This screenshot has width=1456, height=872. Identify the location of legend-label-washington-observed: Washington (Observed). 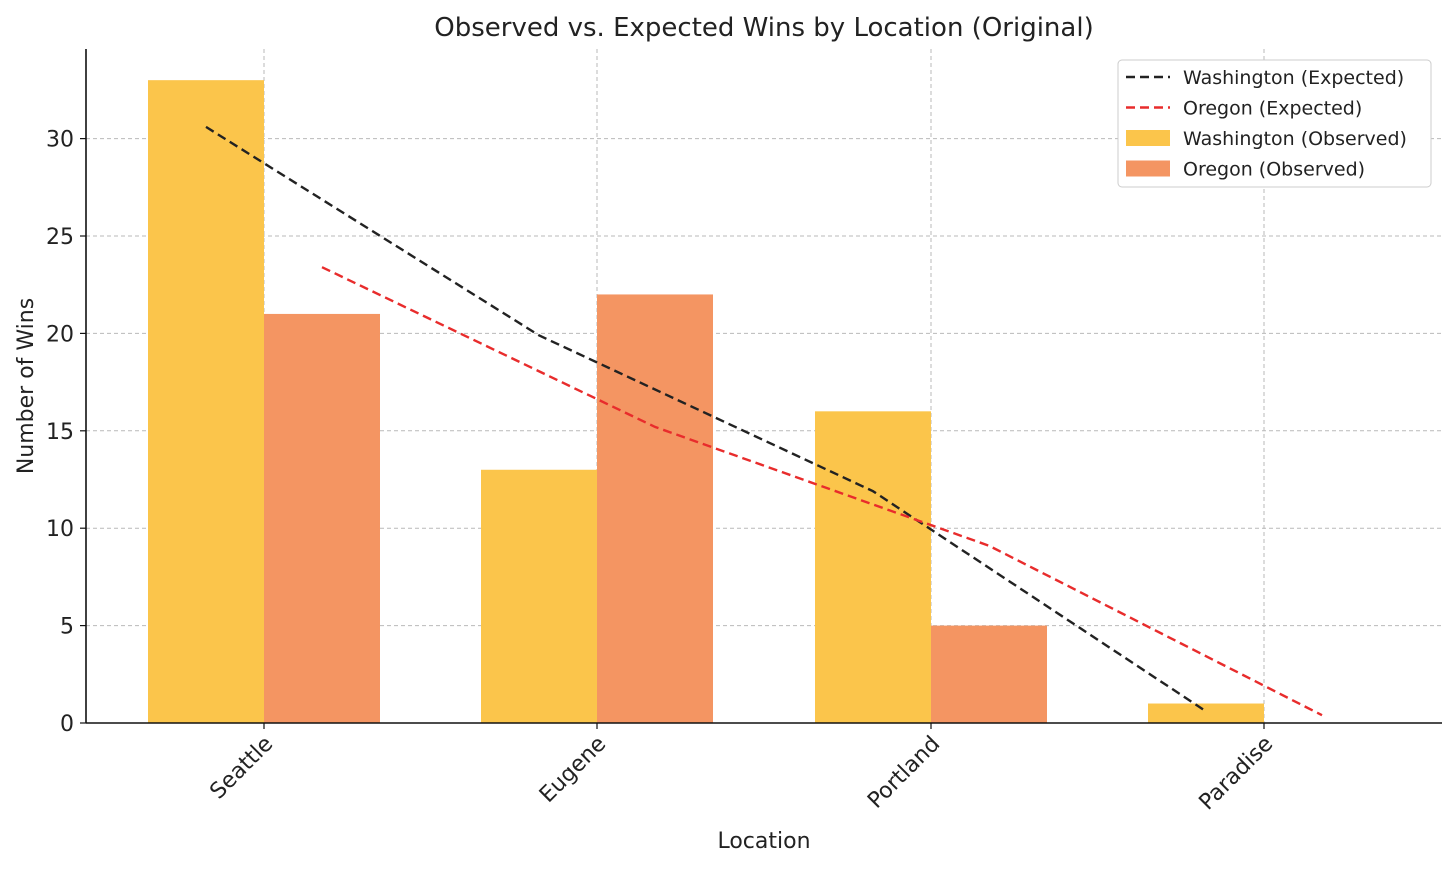
(1295, 139).